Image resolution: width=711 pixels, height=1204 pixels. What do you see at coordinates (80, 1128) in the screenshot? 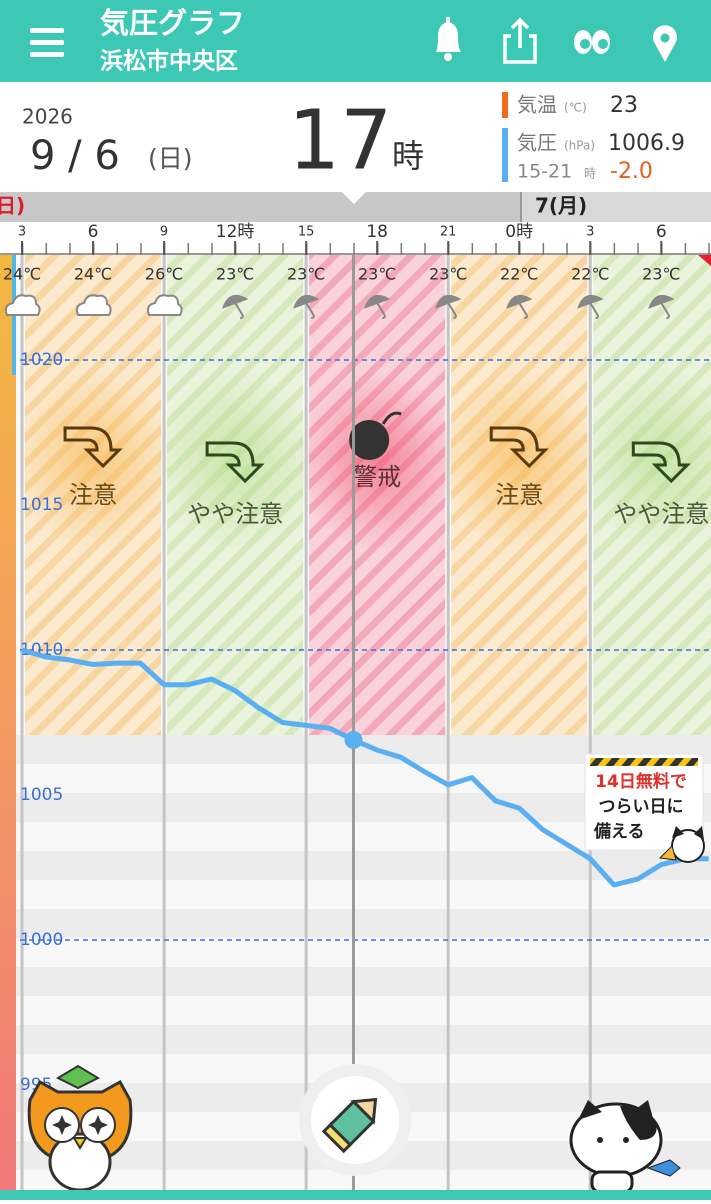
I see `owl-mascot` at bounding box center [80, 1128].